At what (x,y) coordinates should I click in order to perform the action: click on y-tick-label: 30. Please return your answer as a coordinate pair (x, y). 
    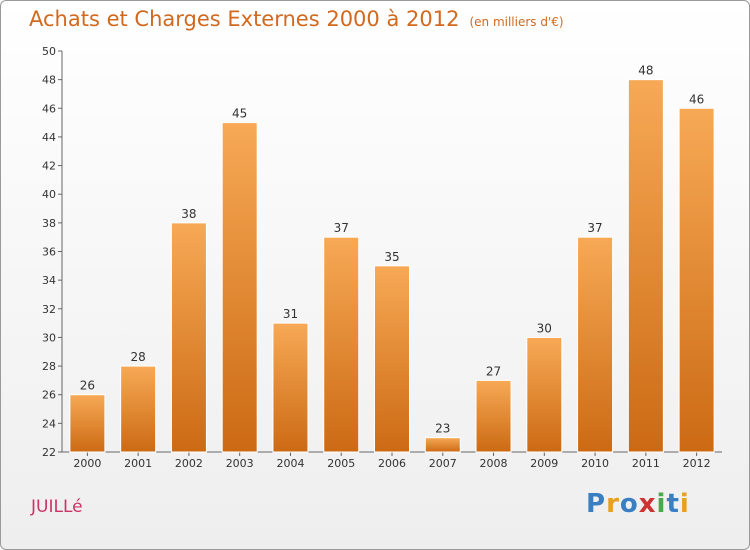
    Looking at the image, I should click on (49, 337).